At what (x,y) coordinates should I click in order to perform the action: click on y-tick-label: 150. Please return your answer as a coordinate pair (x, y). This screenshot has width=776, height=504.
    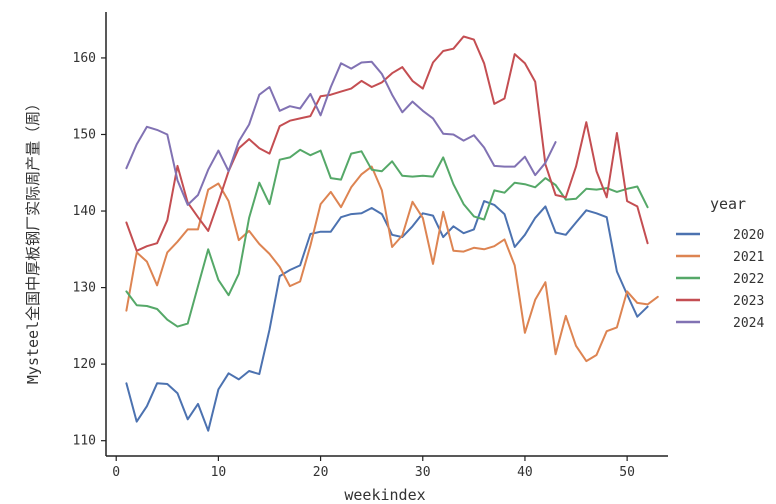
    Looking at the image, I should click on (84, 134).